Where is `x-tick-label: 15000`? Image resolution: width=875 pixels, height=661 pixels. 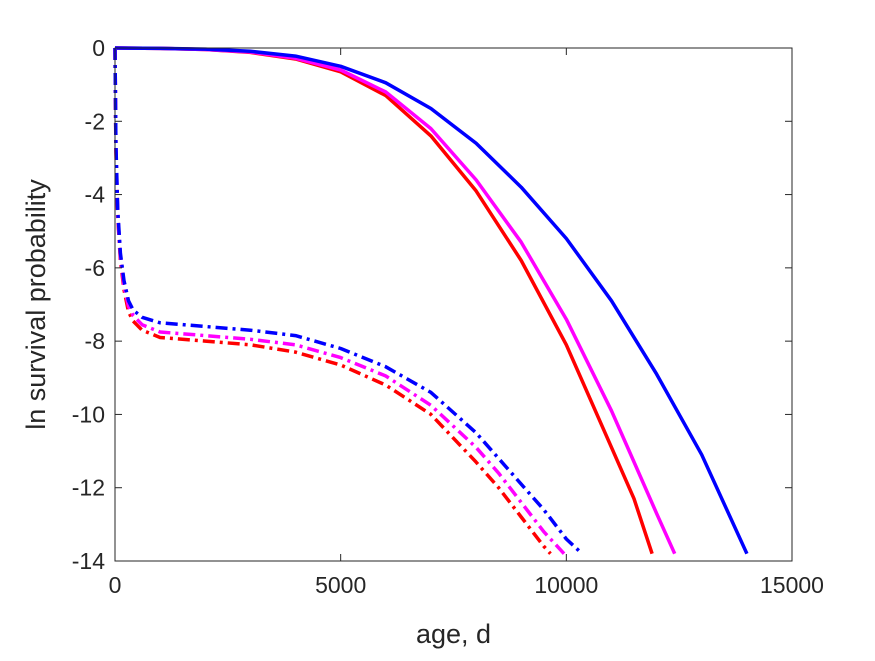
x-tick-label: 15000 is located at coordinates (792, 585).